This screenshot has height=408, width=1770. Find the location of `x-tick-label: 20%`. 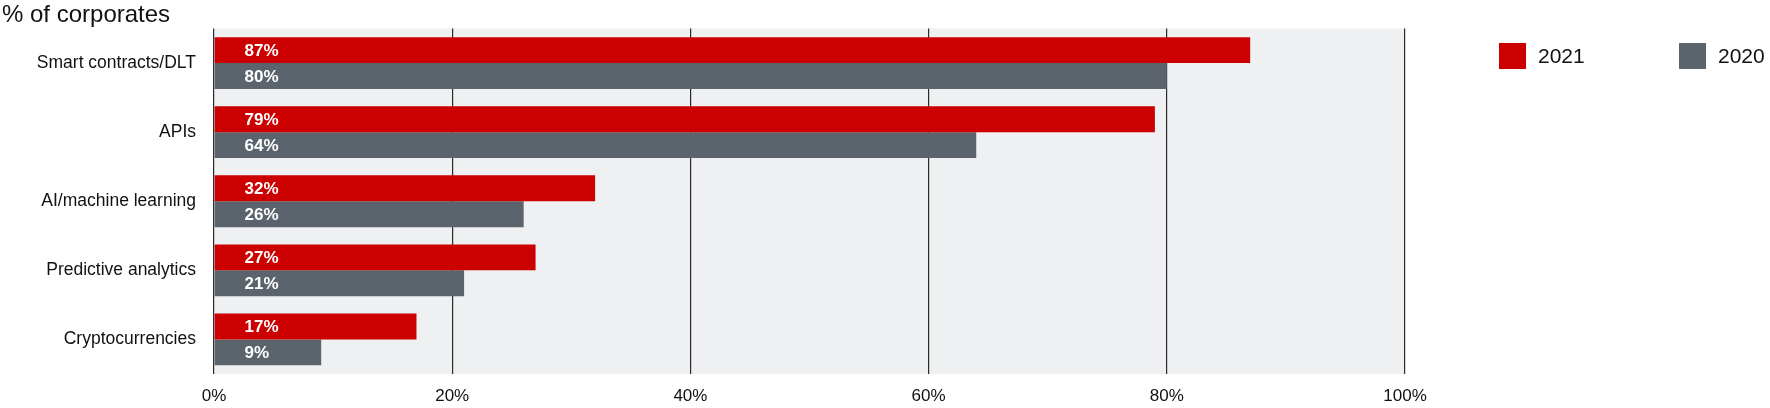

x-tick-label: 20% is located at coordinates (452, 395).